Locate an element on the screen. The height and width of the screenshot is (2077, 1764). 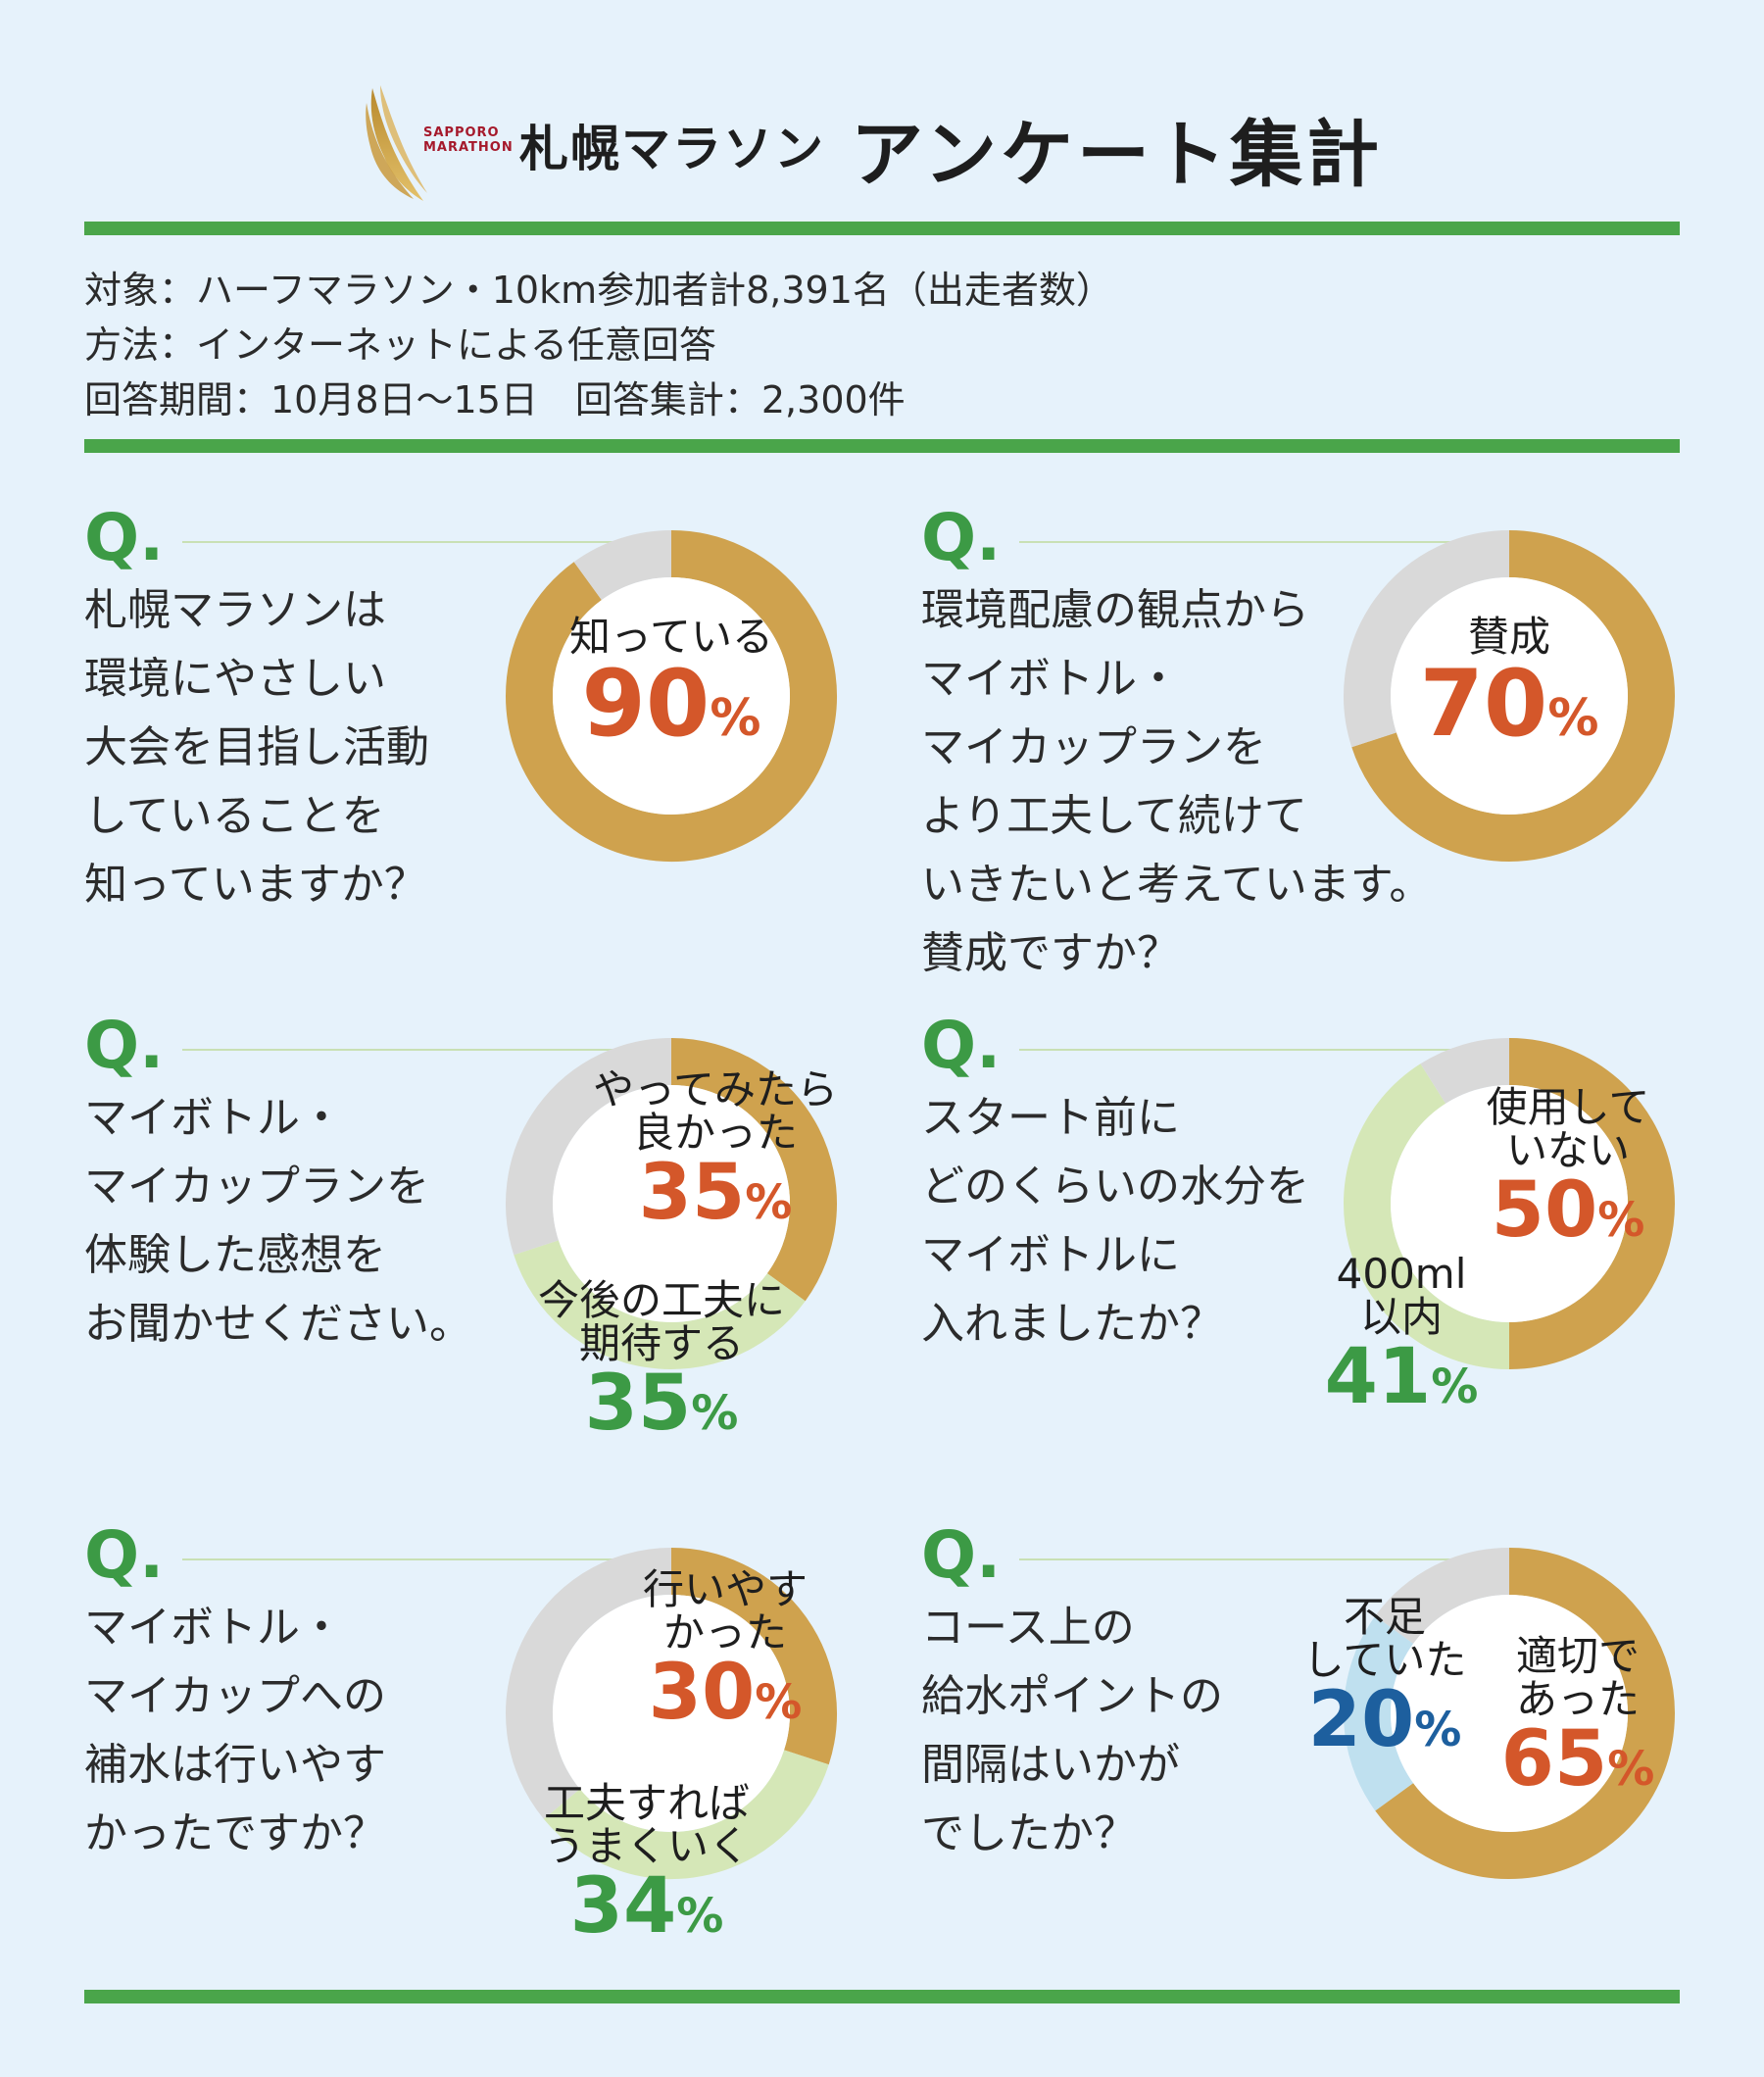
answer-percent: 30% is located at coordinates (725, 1693).